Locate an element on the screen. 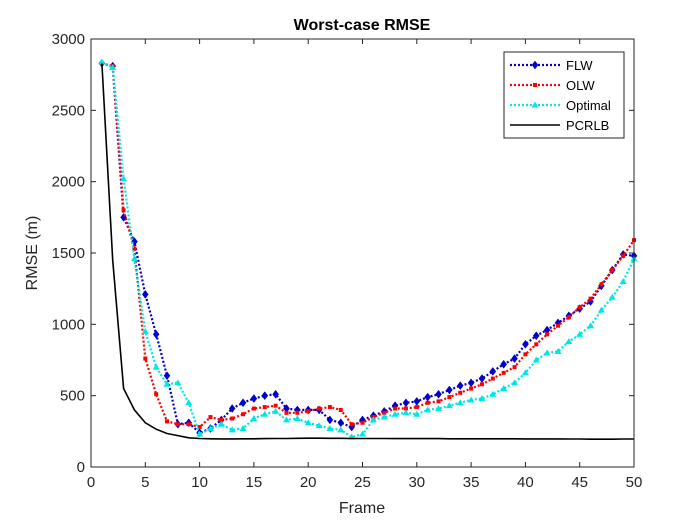 This screenshot has height=525, width=700. legend-box is located at coordinates (564, 95).